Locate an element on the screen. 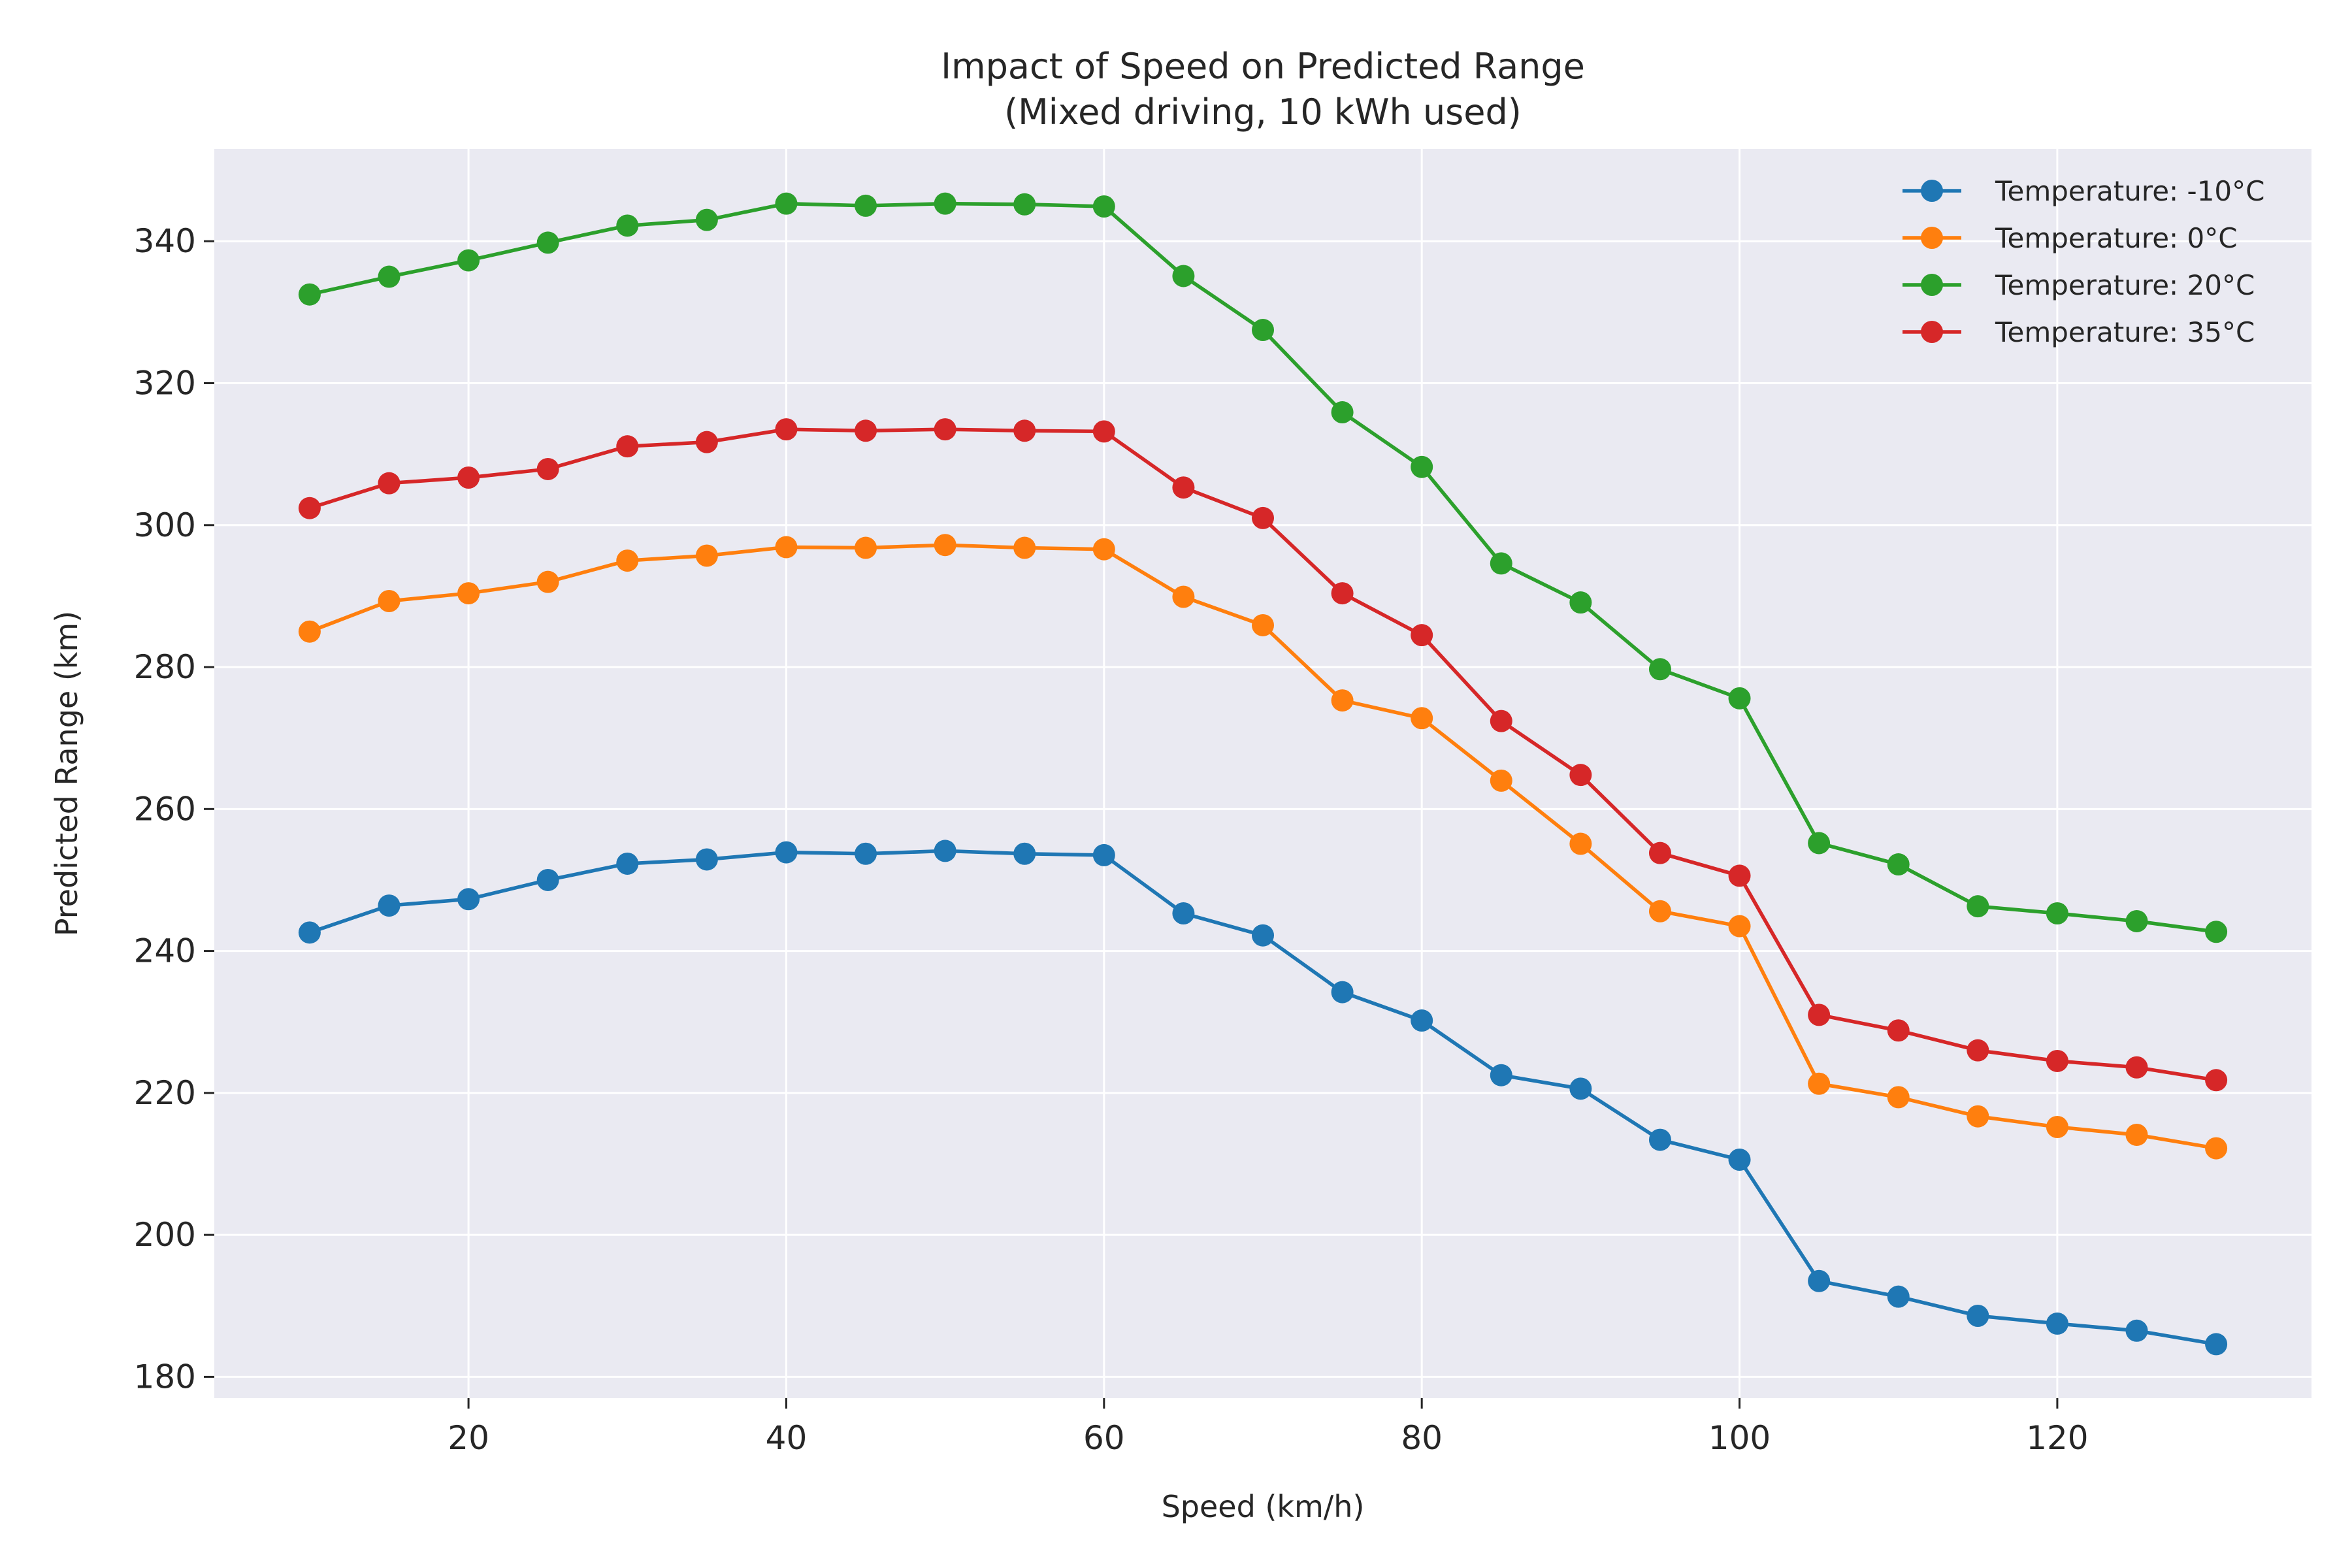  y-tick-label: 260 is located at coordinates (165, 809).